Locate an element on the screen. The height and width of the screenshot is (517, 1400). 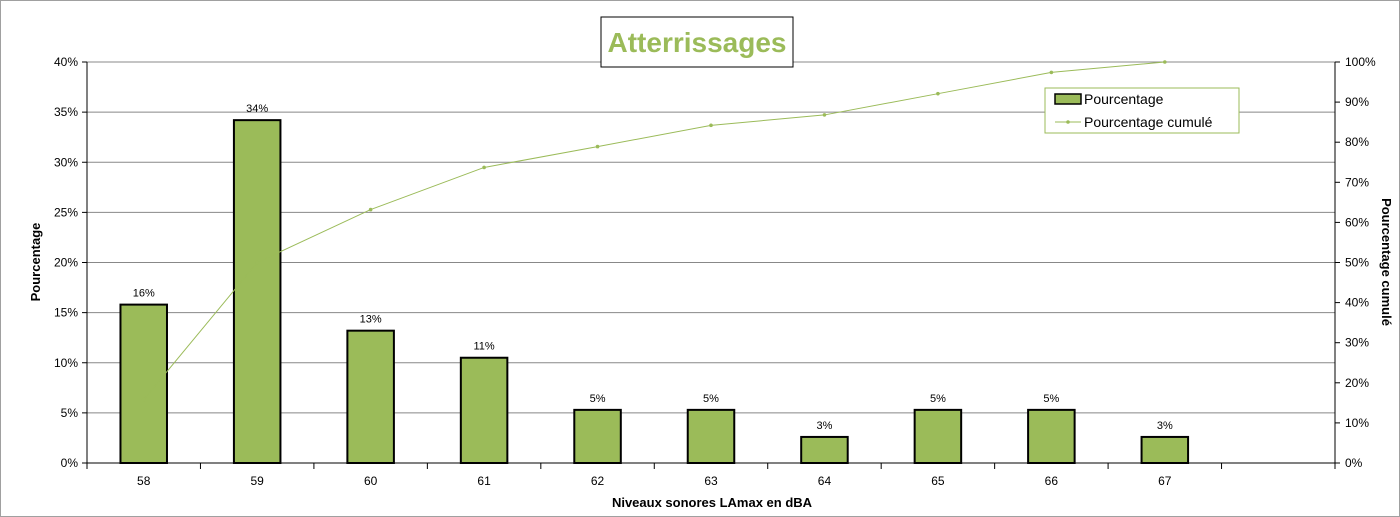
y-tick-label: 40% is located at coordinates (66, 62).